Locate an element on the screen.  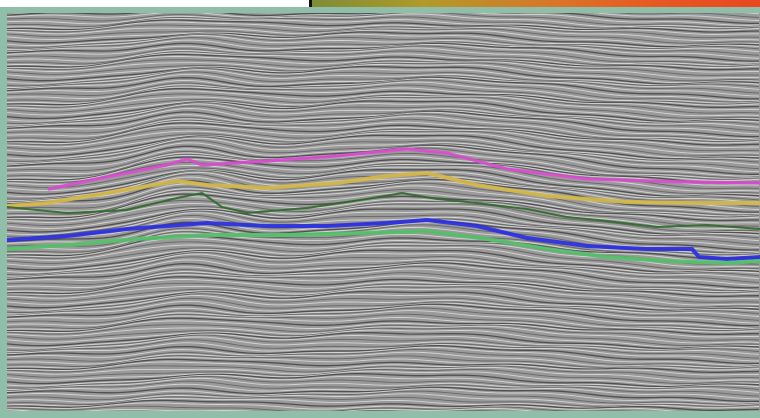
horizon-magenta is located at coordinates (403, 169).